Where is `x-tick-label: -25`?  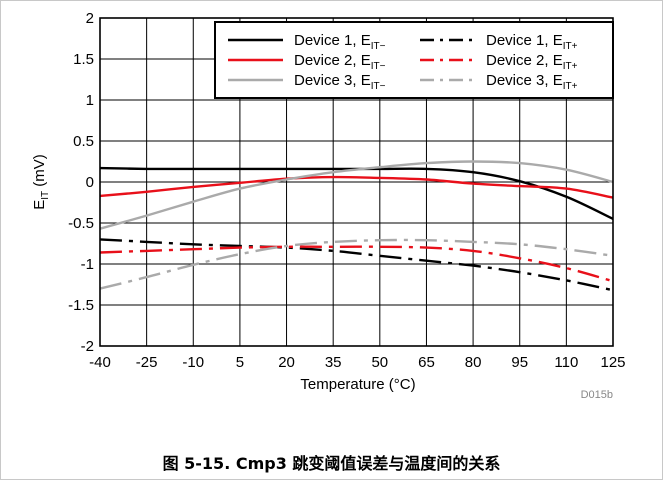 x-tick-label: -25 is located at coordinates (147, 362).